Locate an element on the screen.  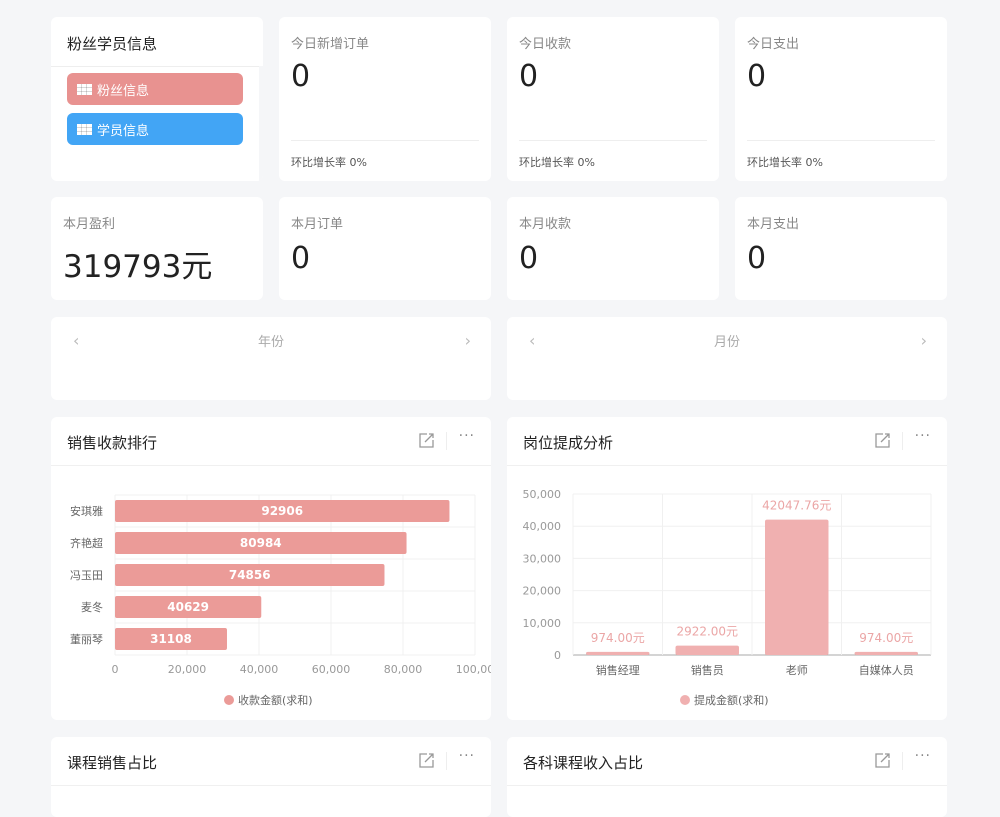
bar-data-label: 92906 is located at coordinates (282, 511).